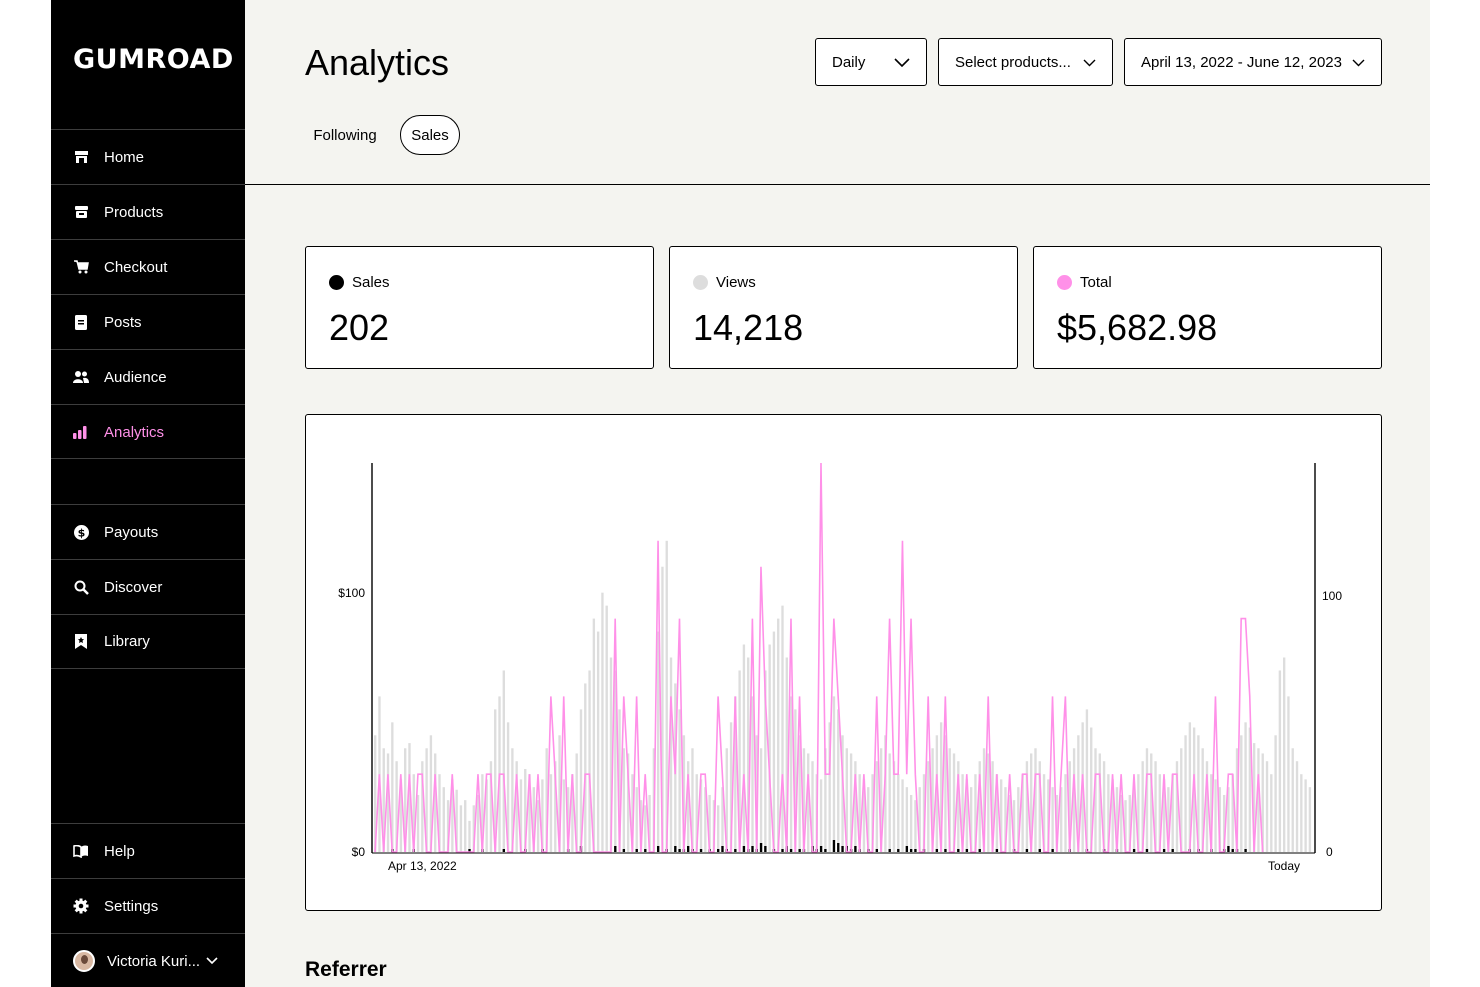 The width and height of the screenshot is (1480, 987). I want to click on sidebar-item-library: Library, so click(148, 641).